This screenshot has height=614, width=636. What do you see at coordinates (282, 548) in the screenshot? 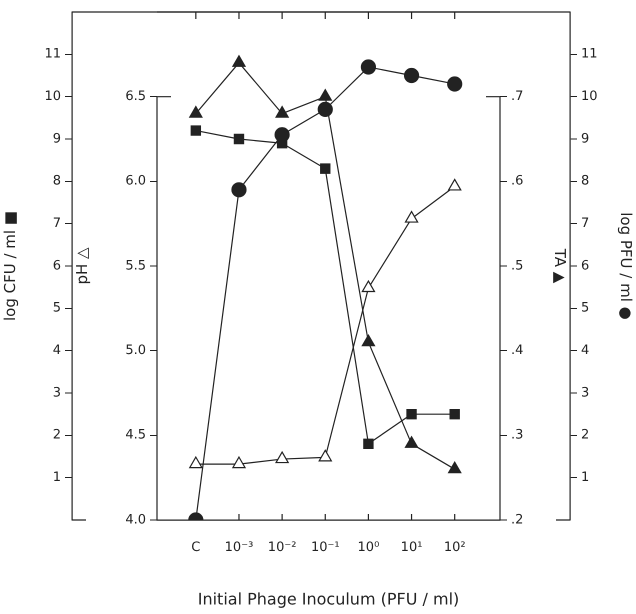
I see `x-tick-label: 10⁻²` at bounding box center [282, 548].